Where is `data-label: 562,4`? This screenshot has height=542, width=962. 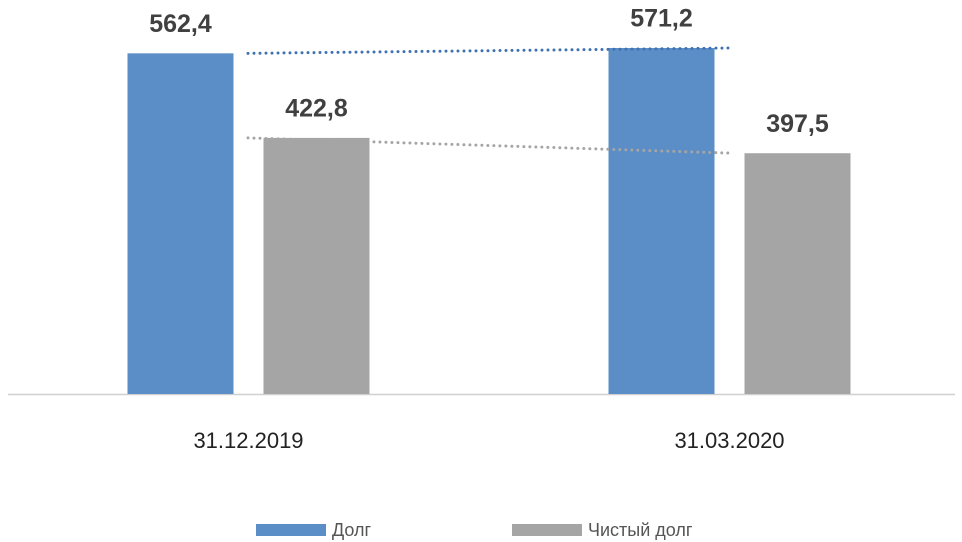 data-label: 562,4 is located at coordinates (180, 24).